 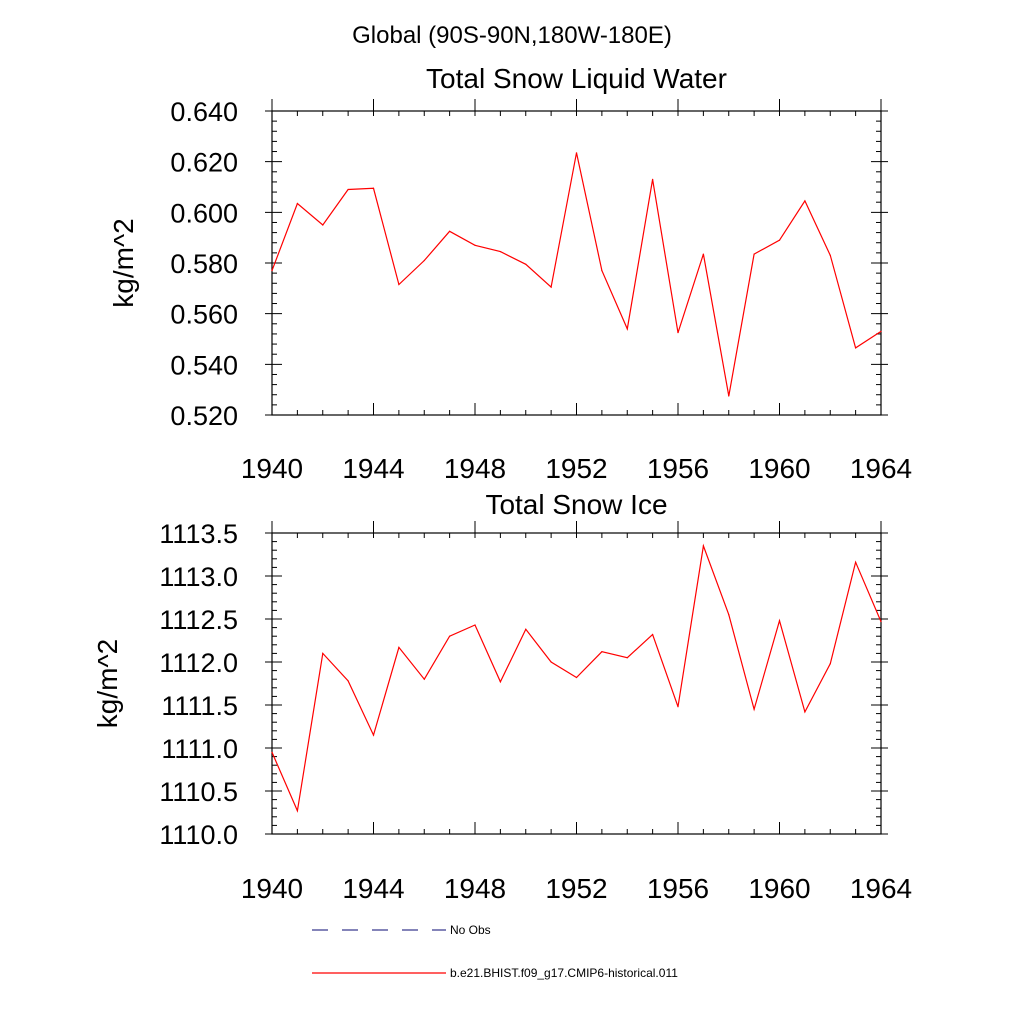 What do you see at coordinates (576, 504) in the screenshot?
I see `chart-title: Total Snow Ice` at bounding box center [576, 504].